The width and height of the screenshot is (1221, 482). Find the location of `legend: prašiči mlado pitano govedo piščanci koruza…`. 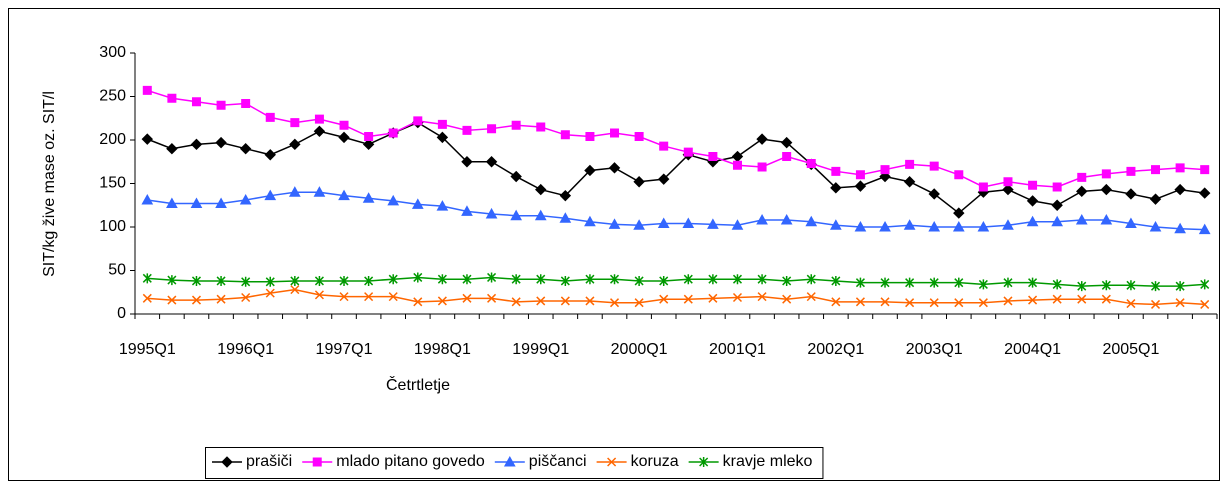

legend: prašiči mlado pitano govedo piščanci koruza… is located at coordinates (514, 463).